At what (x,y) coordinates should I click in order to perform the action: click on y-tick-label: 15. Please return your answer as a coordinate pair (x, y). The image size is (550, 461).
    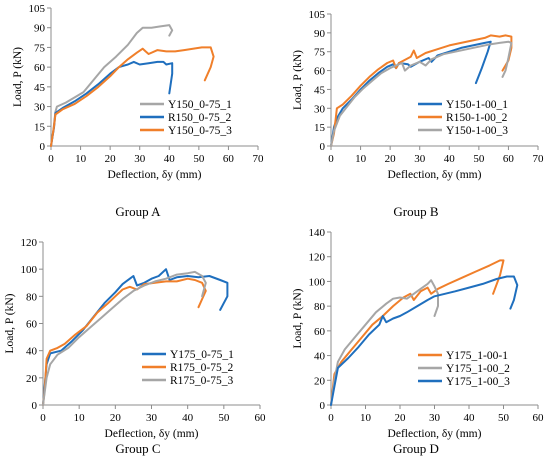
    Looking at the image, I should click on (320, 128).